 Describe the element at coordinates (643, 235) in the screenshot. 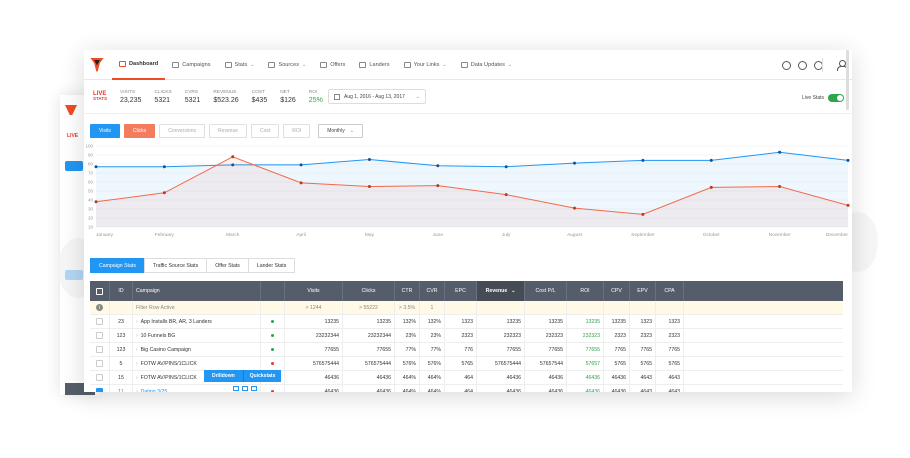

I see `x-tick-label: September` at that location.